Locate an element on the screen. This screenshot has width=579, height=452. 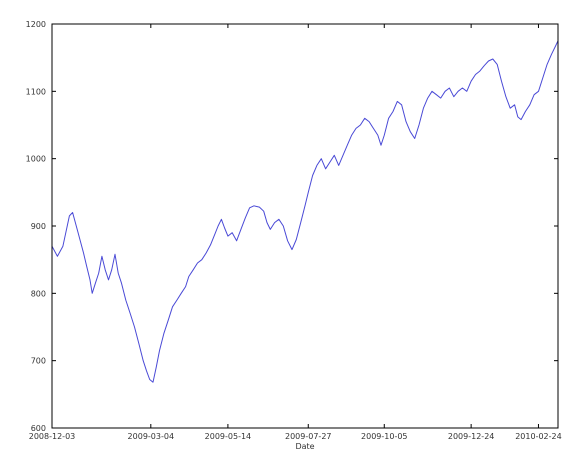
x-tick-label: 2010-02-24 is located at coordinates (538, 436).